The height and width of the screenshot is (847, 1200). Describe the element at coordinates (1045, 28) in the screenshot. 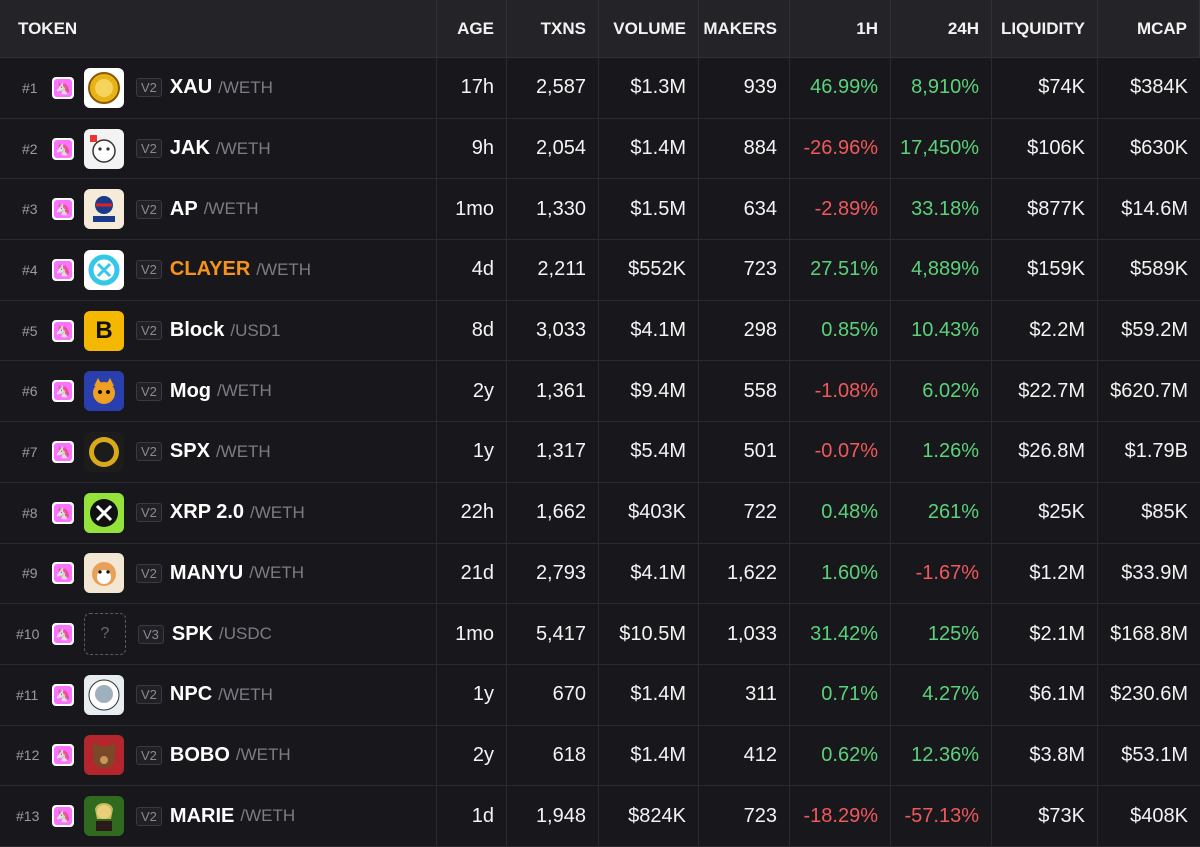

I see `col-liquidity: LIQUIDITY` at that location.